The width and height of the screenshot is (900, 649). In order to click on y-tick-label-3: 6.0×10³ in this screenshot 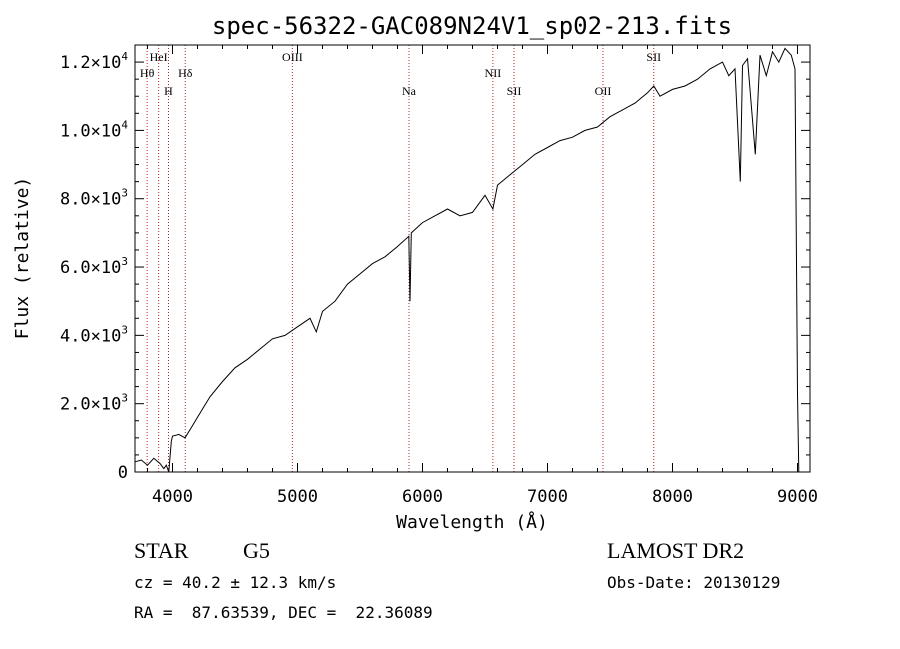, I will do `click(94, 266)`.